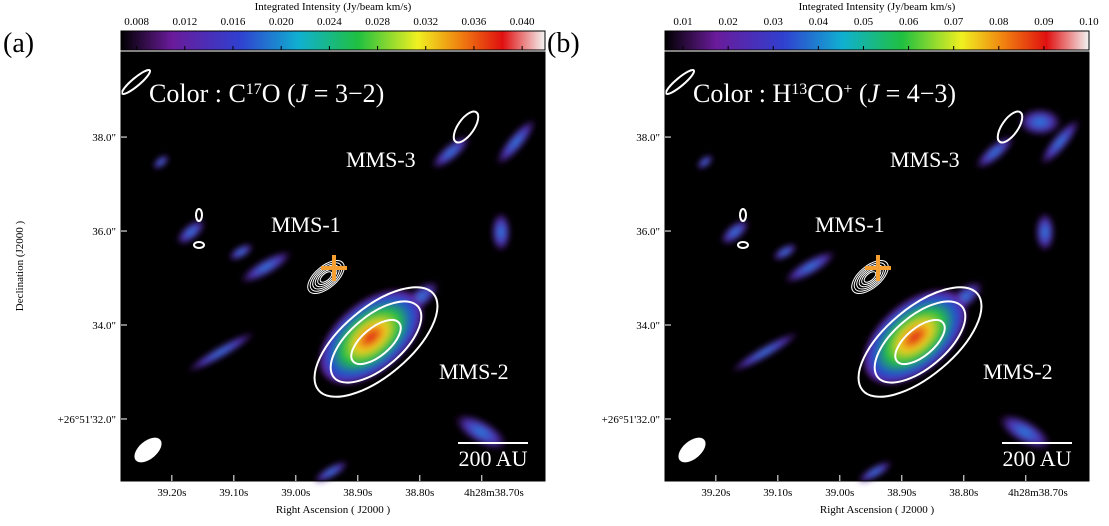  I want to click on panel-label: (a), so click(18, 43).